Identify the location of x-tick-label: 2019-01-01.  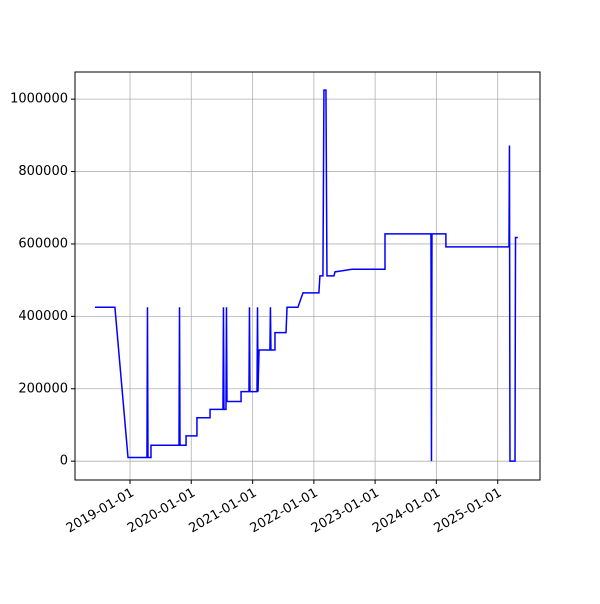
(100, 511).